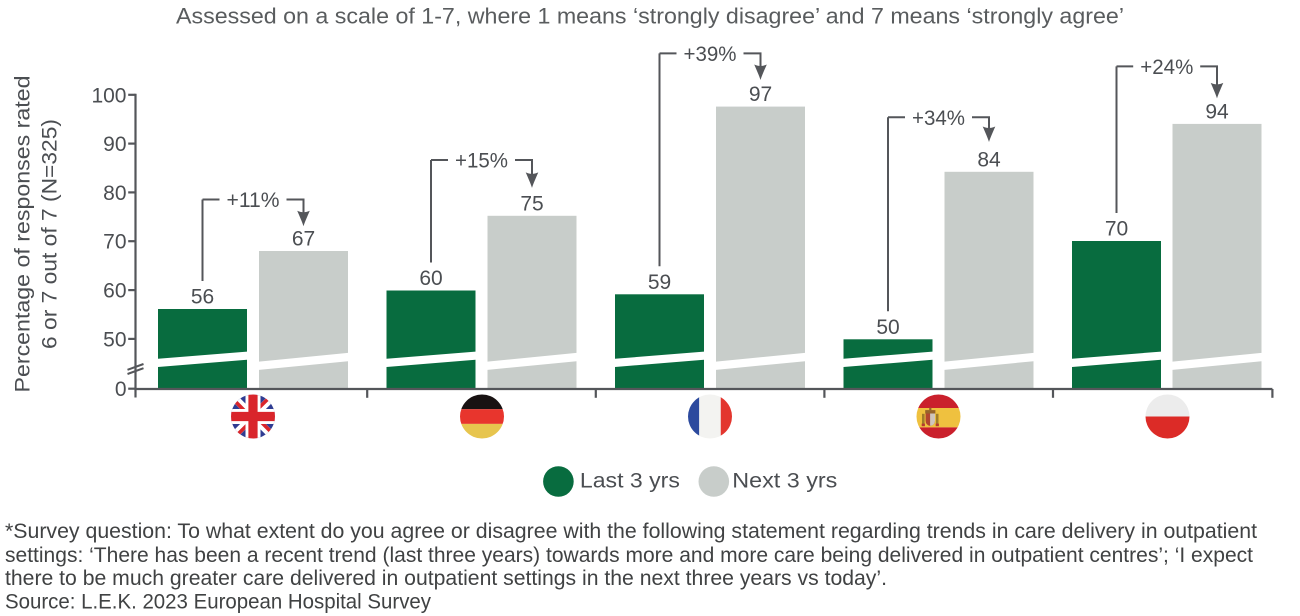  What do you see at coordinates (1166, 67) in the screenshot?
I see `svg-text: +24%` at bounding box center [1166, 67].